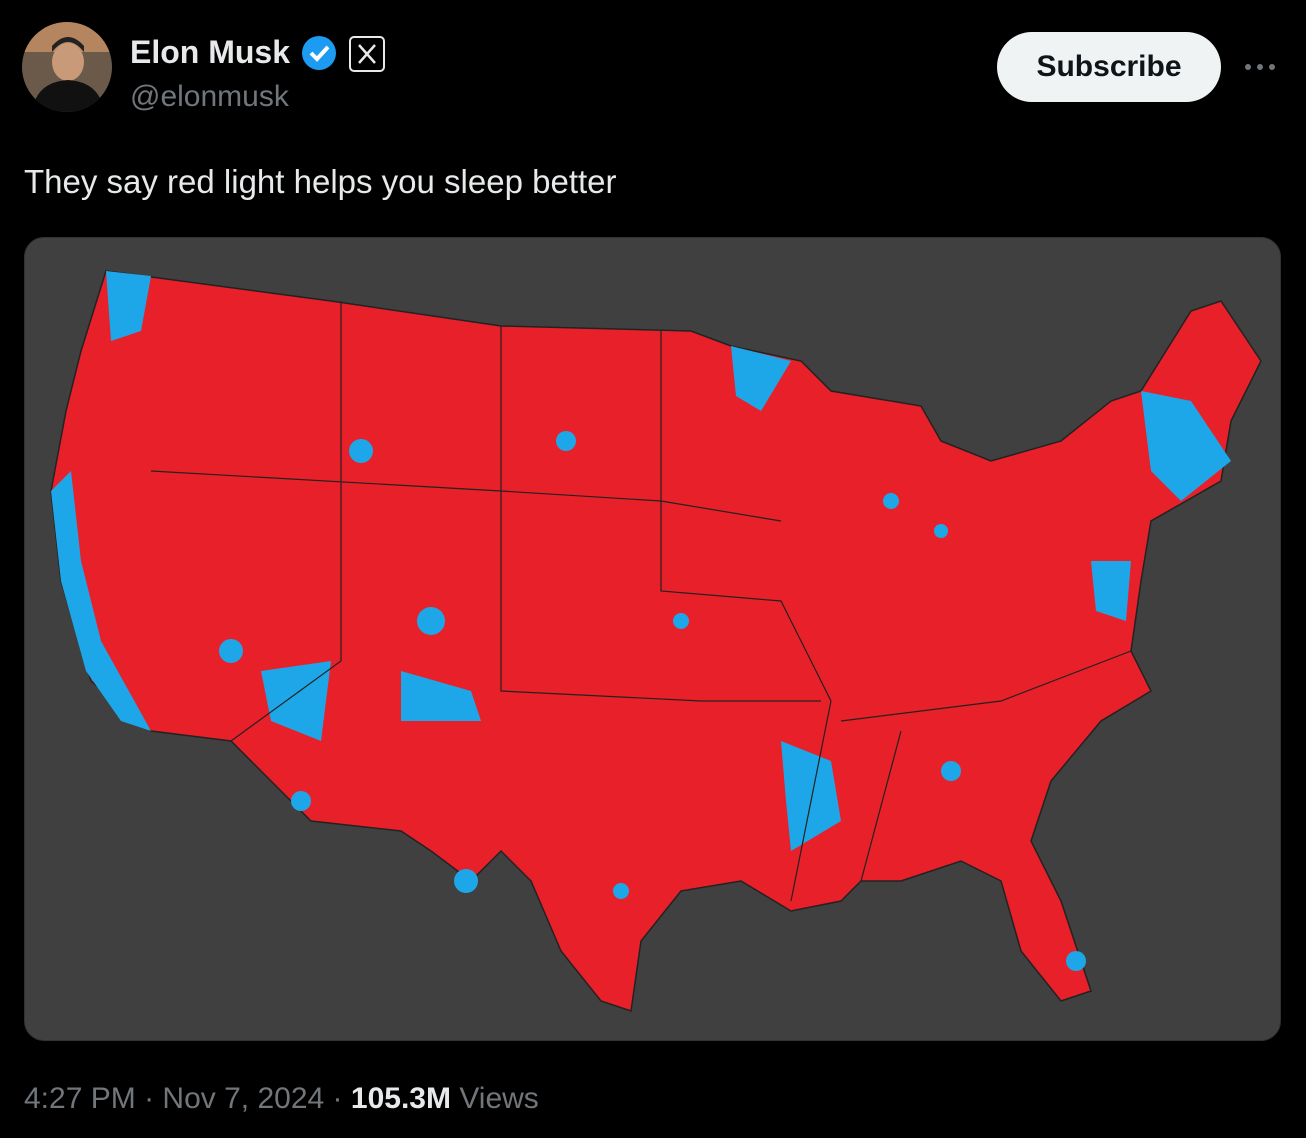  Describe the element at coordinates (1109, 67) in the screenshot. I see `subscribe-button: Subscribe` at that location.